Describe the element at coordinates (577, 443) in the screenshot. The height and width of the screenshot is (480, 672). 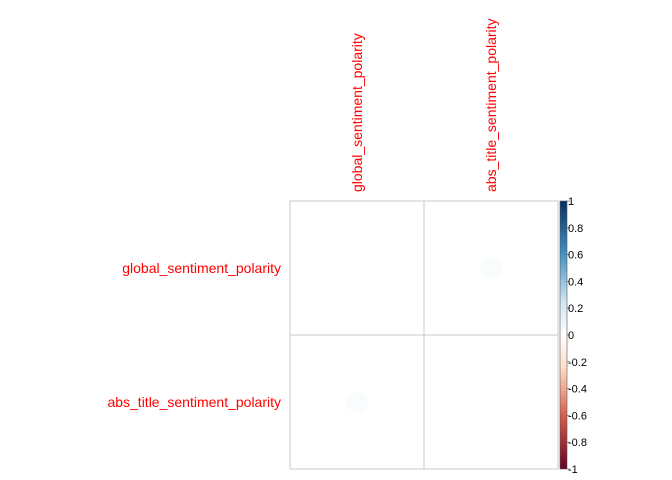
I see `colorbar-tick-label-9: -0.8` at that location.